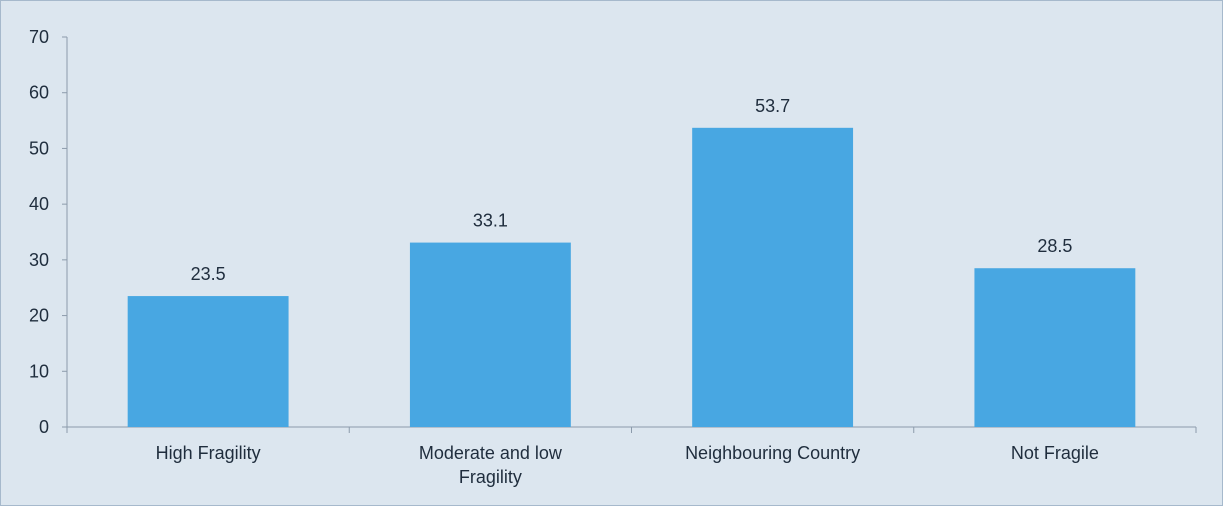 The height and width of the screenshot is (506, 1223). I want to click on y-tick-label: 50, so click(39, 148).